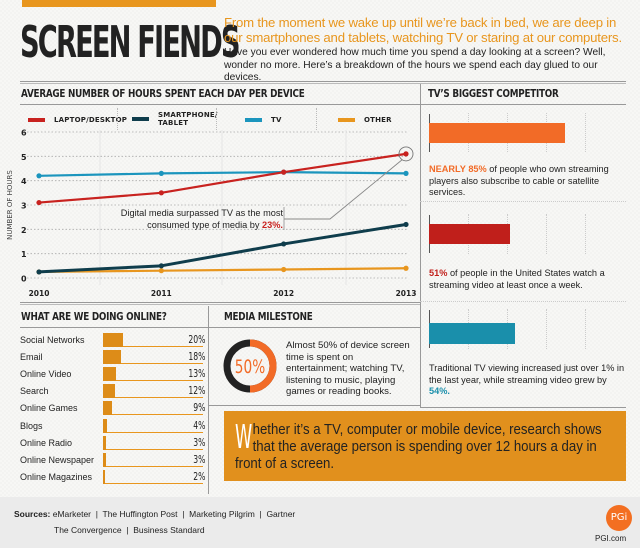 Image resolution: width=640 pixels, height=548 pixels. What do you see at coordinates (32, 514) in the screenshot?
I see `sources-label: Sources:` at bounding box center [32, 514].